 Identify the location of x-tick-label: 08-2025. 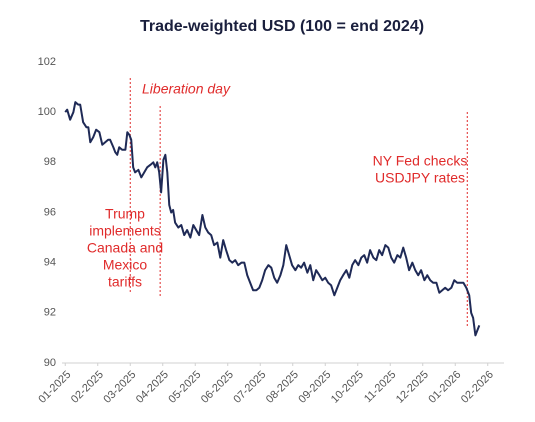
(282, 387).